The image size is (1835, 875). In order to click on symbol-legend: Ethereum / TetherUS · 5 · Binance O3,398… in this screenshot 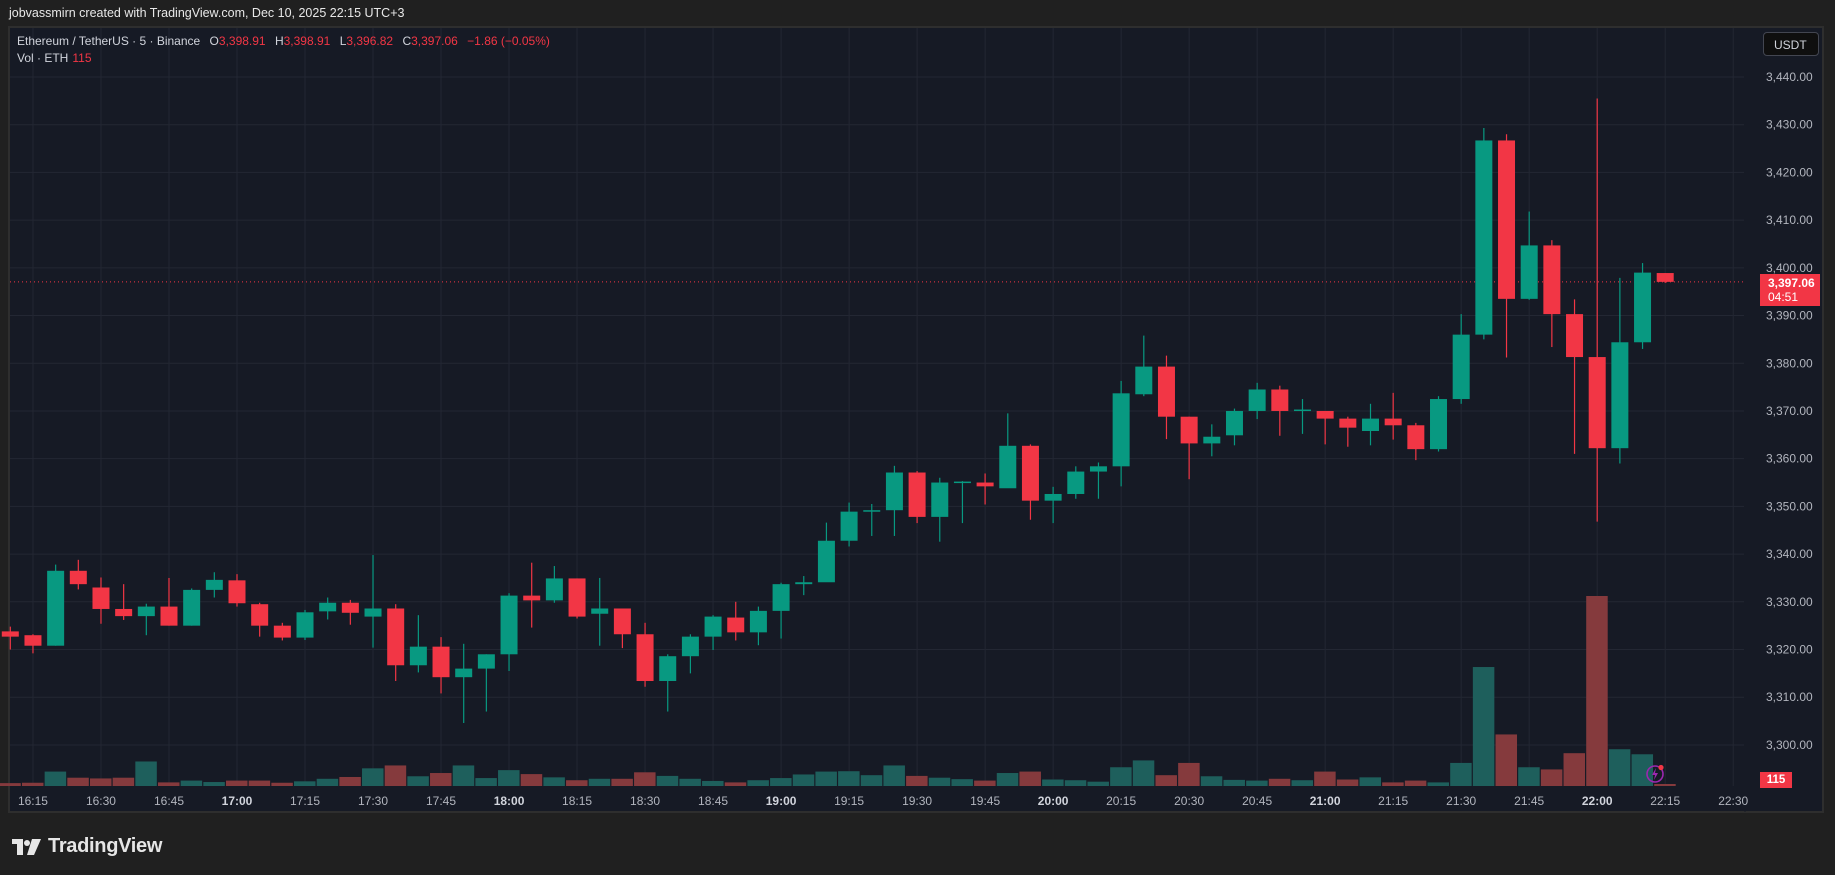, I will do `click(283, 41)`.